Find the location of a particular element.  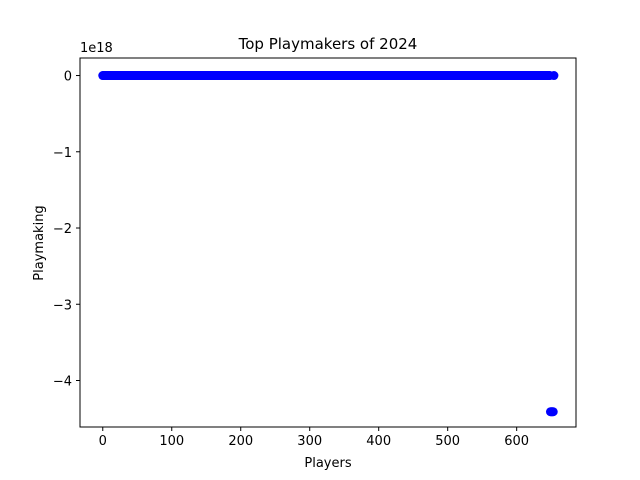

x-tick-label: 400 is located at coordinates (378, 441).